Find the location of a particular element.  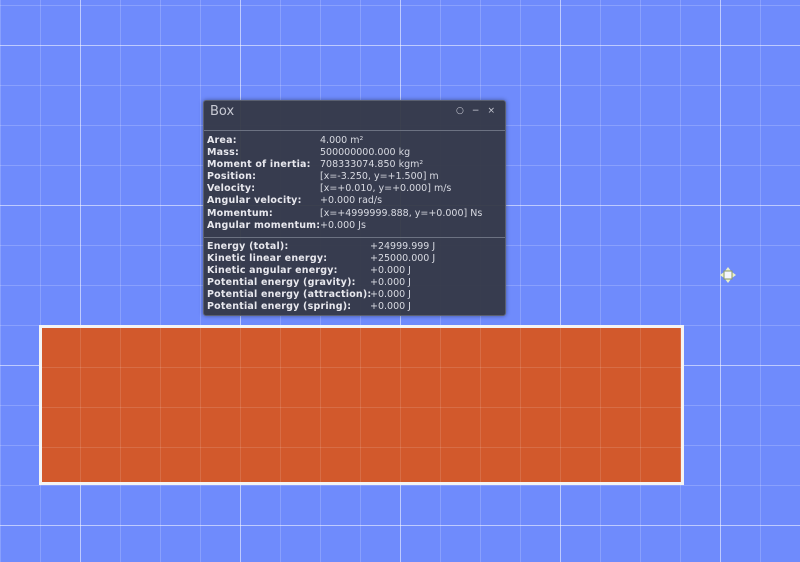

energy-row-value: +24999.999 J is located at coordinates (403, 246).